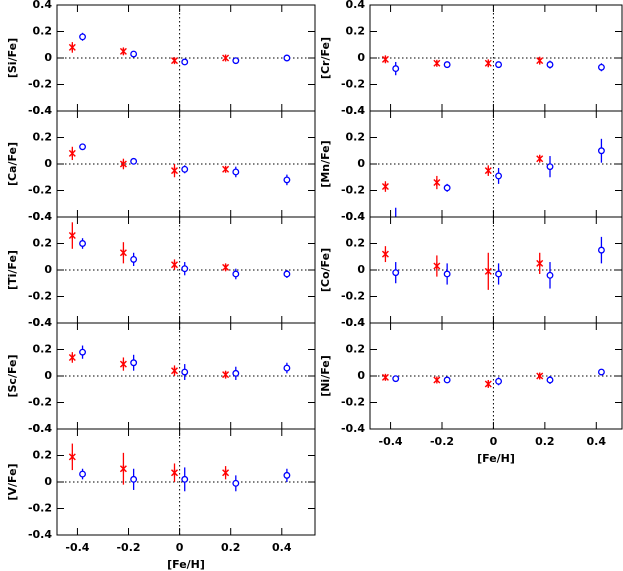 The image size is (623, 571). Describe the element at coordinates (128, 547) in the screenshot. I see `x-tick-label: -0.2` at that location.